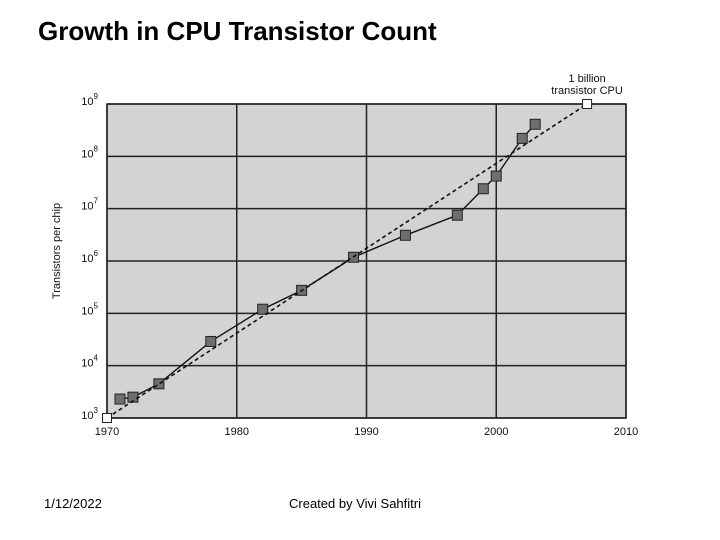  What do you see at coordinates (586, 79) in the screenshot?
I see `annotation-label: 1 billion` at bounding box center [586, 79].